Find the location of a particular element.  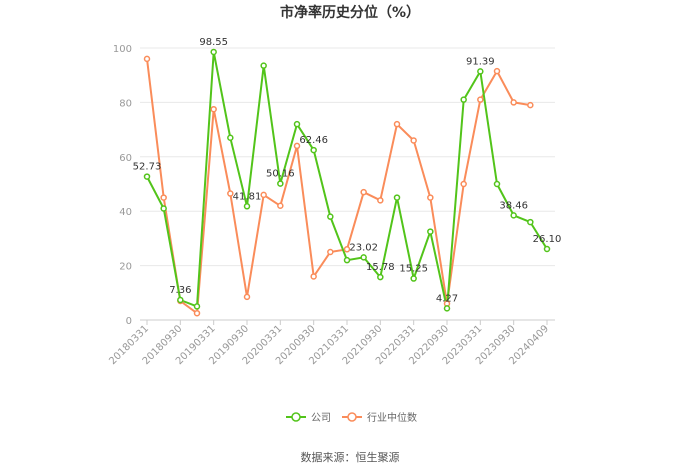

y-tick-label: 60 is located at coordinates (125, 158).